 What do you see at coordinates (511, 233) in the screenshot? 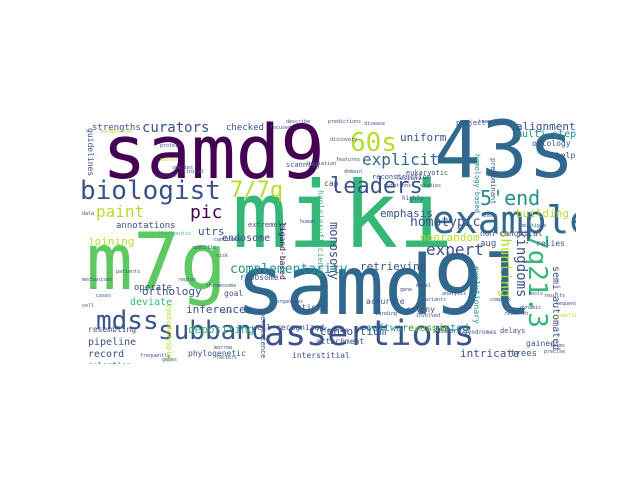
I see `word-non-canonical: non-canonical` at bounding box center [511, 233].